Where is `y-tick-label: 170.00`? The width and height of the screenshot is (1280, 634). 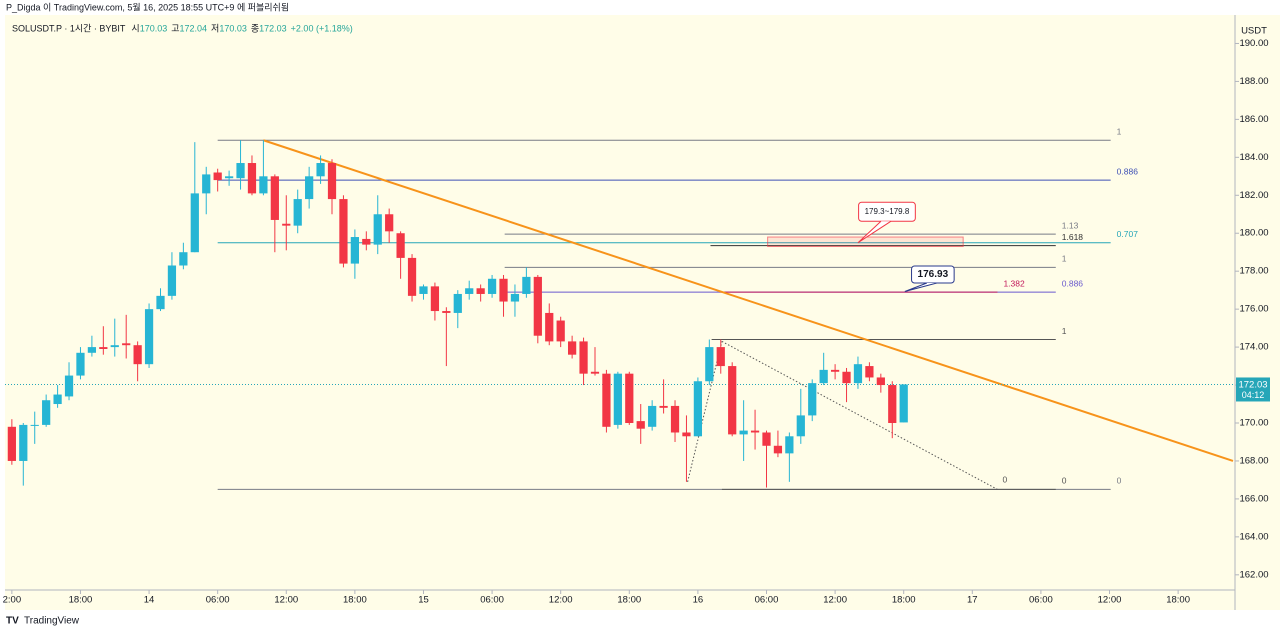
y-tick-label: 170.00 is located at coordinates (1253, 423).